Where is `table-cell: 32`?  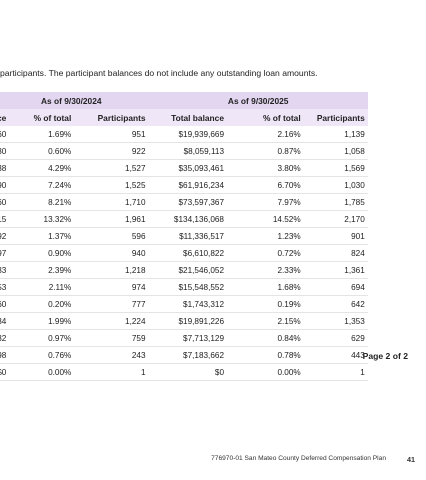 table-cell: 32 is located at coordinates (5, 338).